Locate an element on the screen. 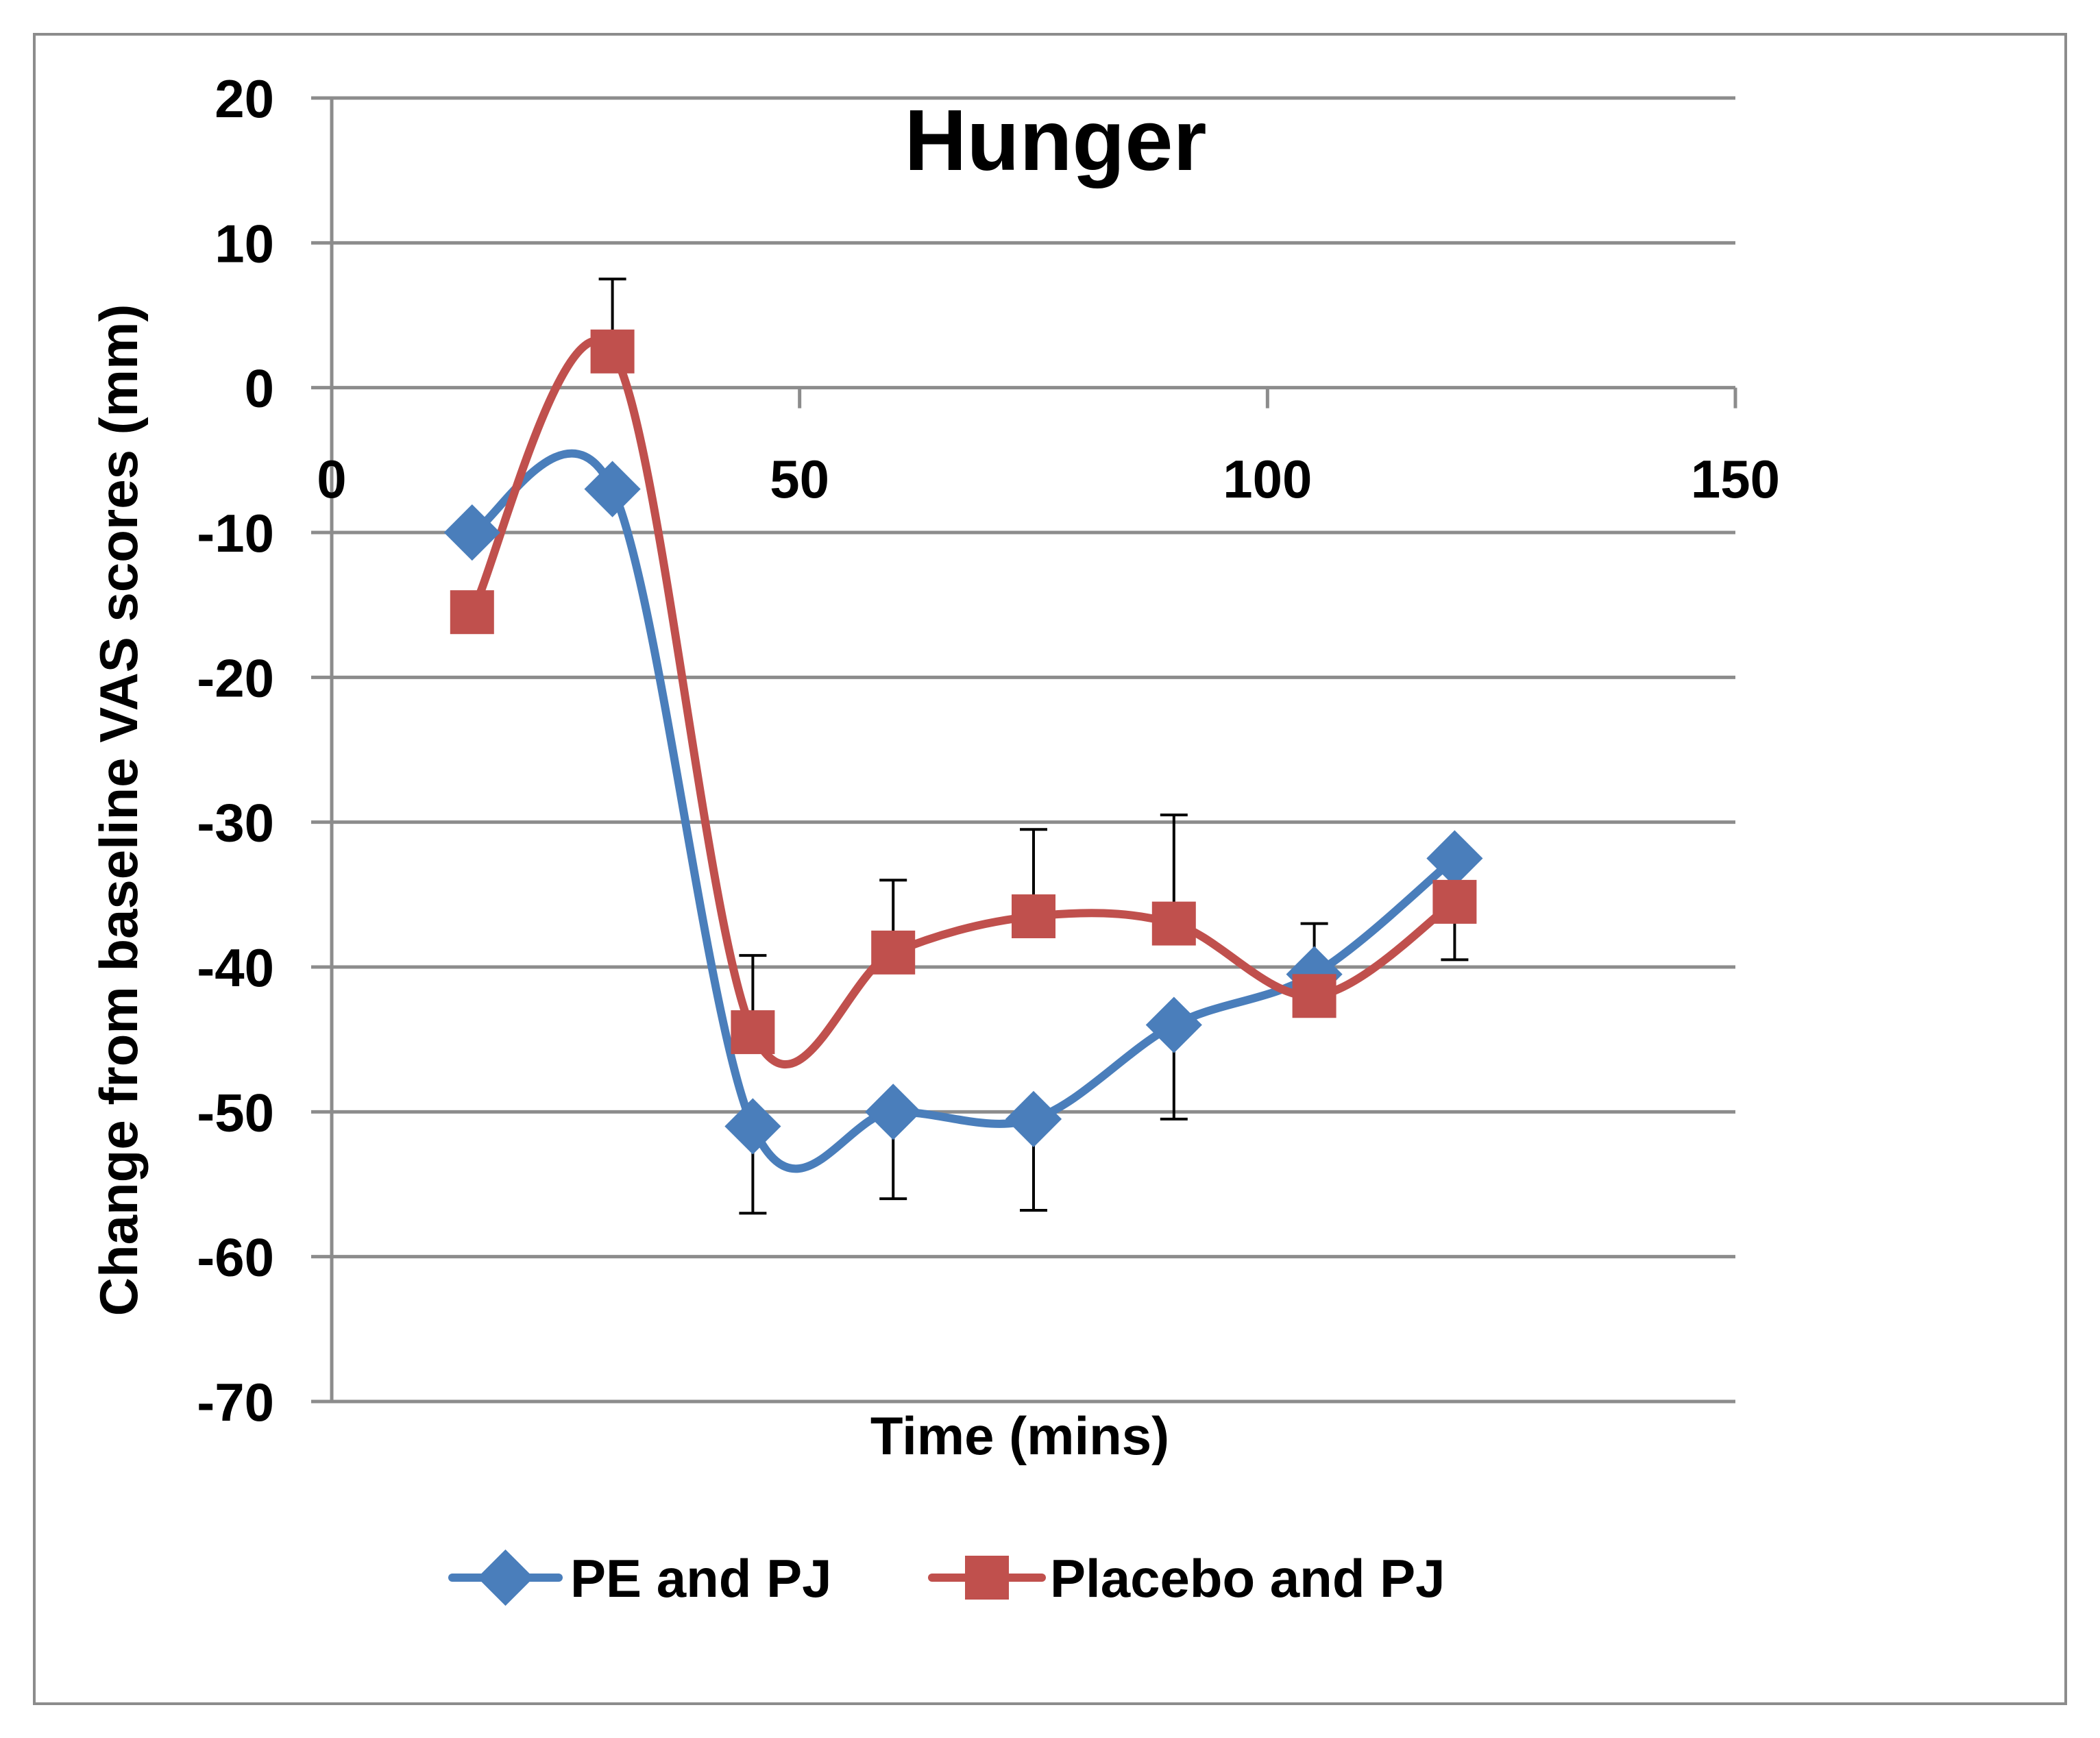  legend-marker-placebo-and-pj is located at coordinates (987, 1578).